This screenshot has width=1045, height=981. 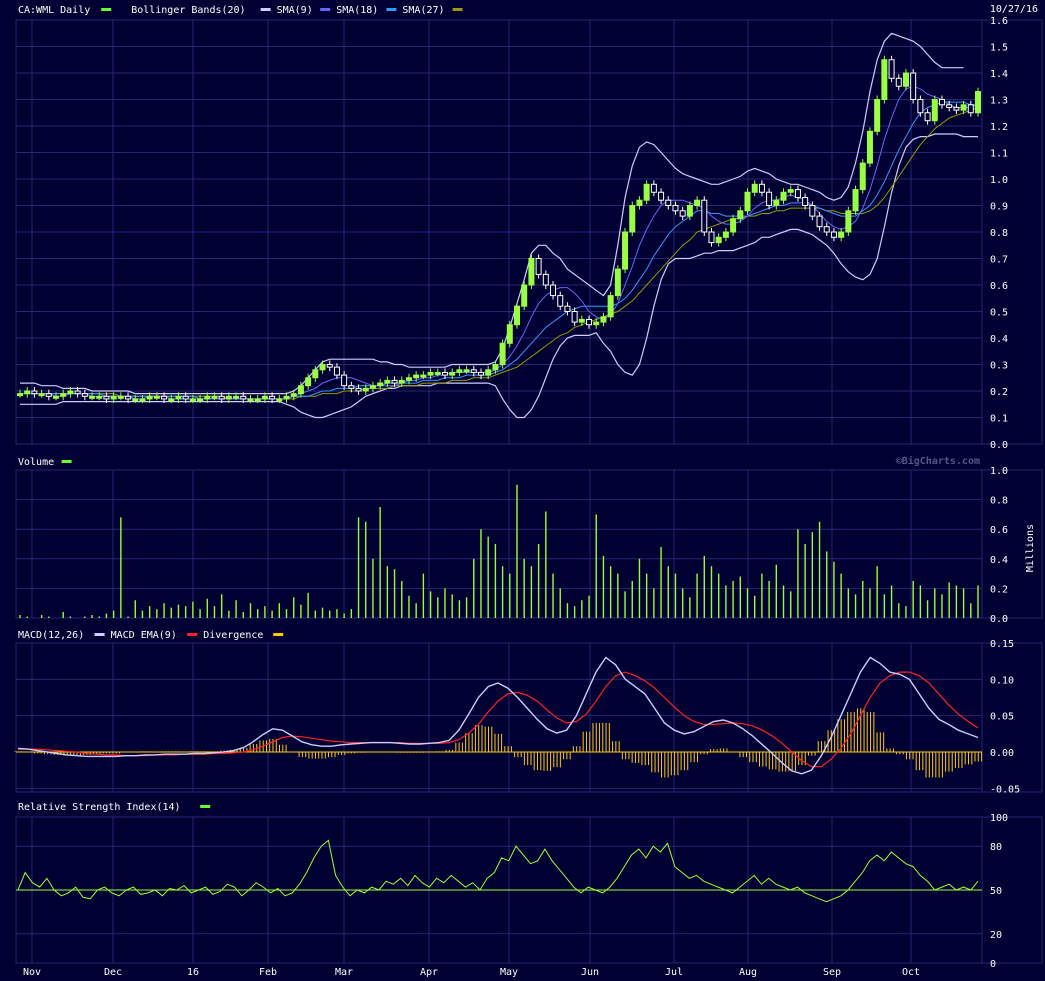 I want to click on macd-legend: MACD(12,26) MACD EMA(9) Divergence, so click(x=151, y=635).